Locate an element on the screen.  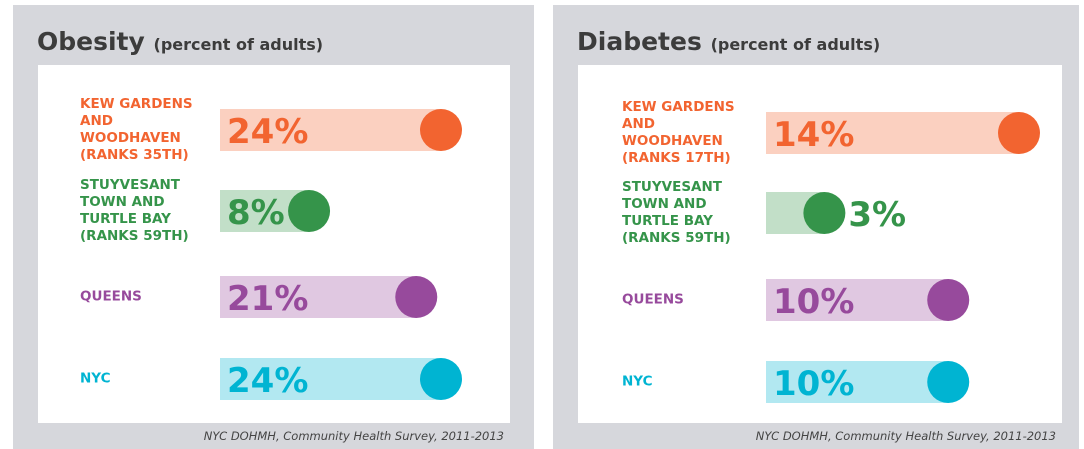
chart-title: Obesity (percent of adults) is located at coordinates (180, 41).